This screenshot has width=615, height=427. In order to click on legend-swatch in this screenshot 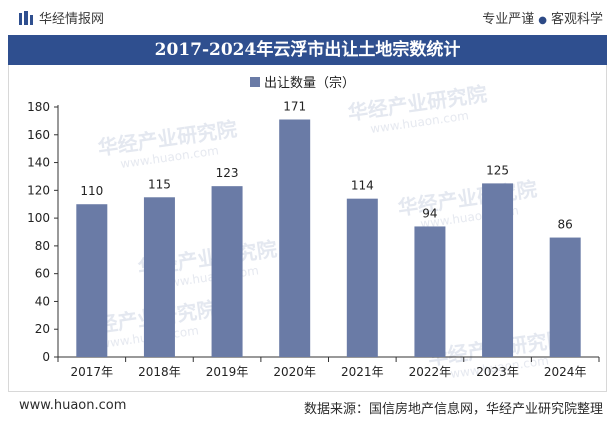, I will do `click(255, 82)`.